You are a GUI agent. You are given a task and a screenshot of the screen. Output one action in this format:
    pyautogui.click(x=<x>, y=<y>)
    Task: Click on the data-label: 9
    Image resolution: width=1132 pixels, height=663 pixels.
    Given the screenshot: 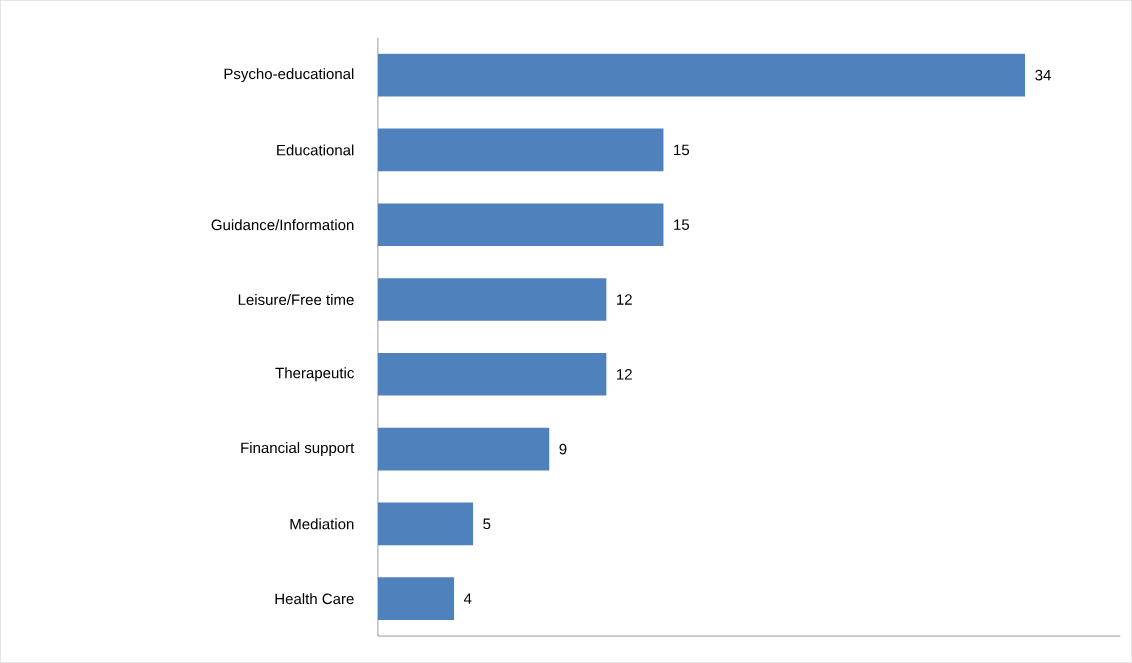 What is the action you would take?
    pyautogui.click(x=563, y=449)
    